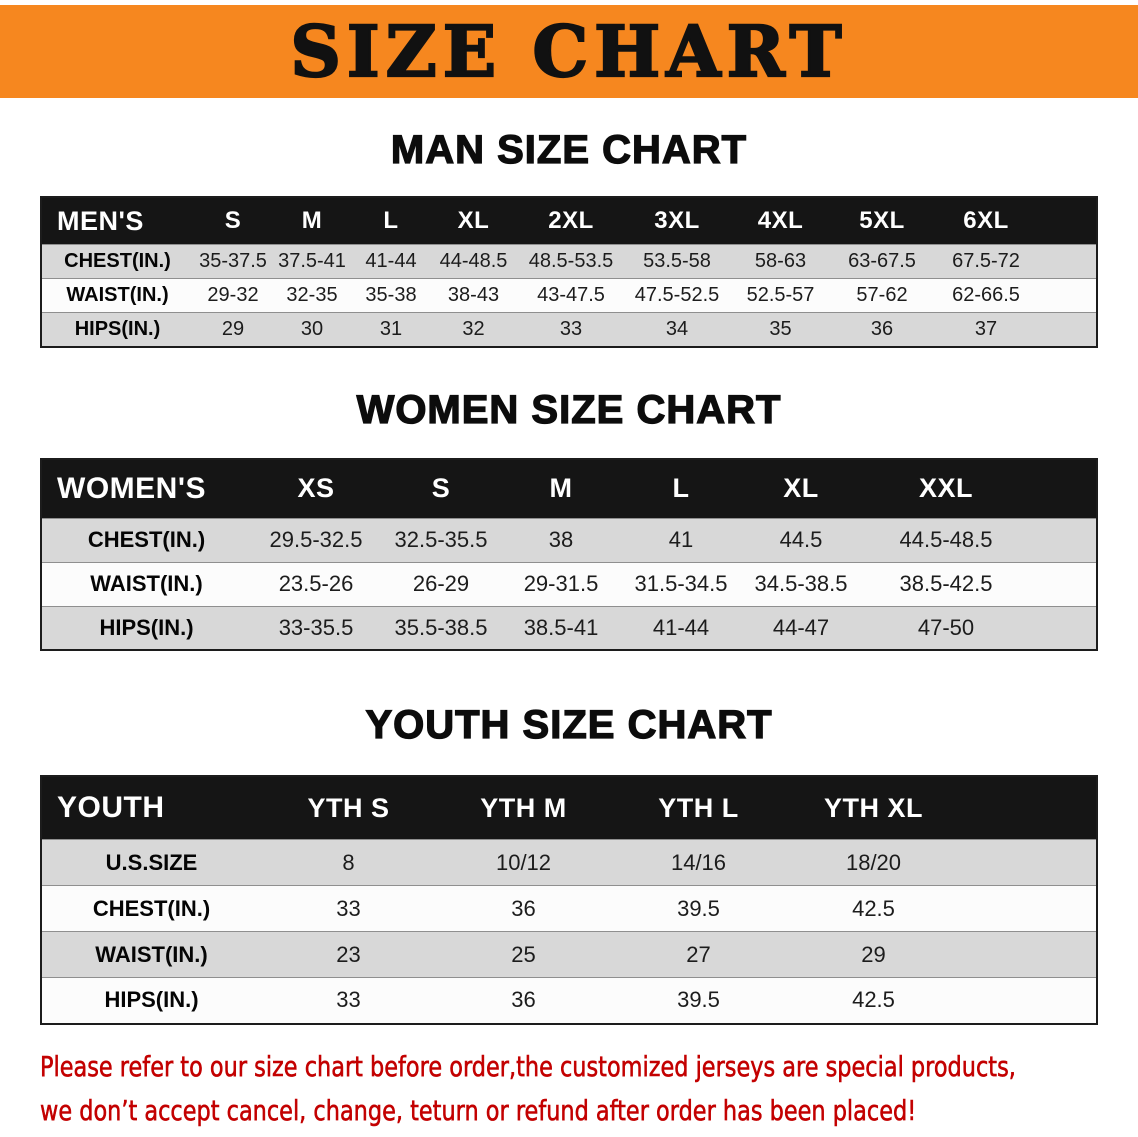 The height and width of the screenshot is (1137, 1138). I want to click on size-value-cell: 14/16, so click(698, 862).